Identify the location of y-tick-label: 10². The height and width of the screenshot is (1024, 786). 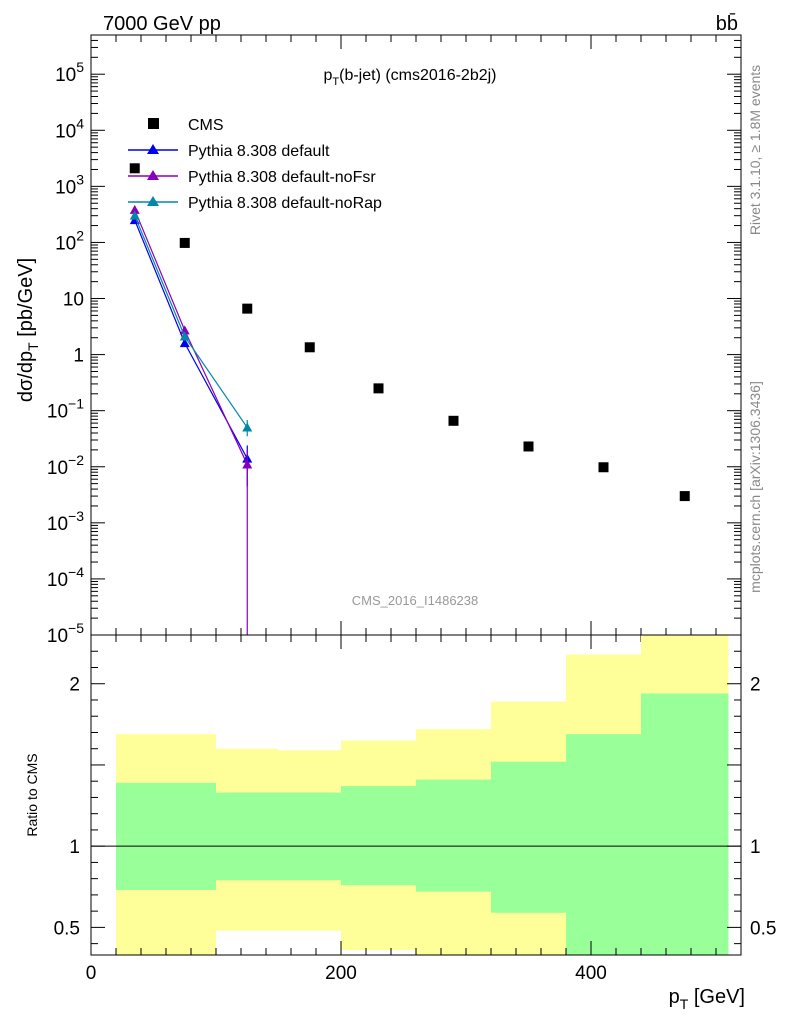
(69, 240).